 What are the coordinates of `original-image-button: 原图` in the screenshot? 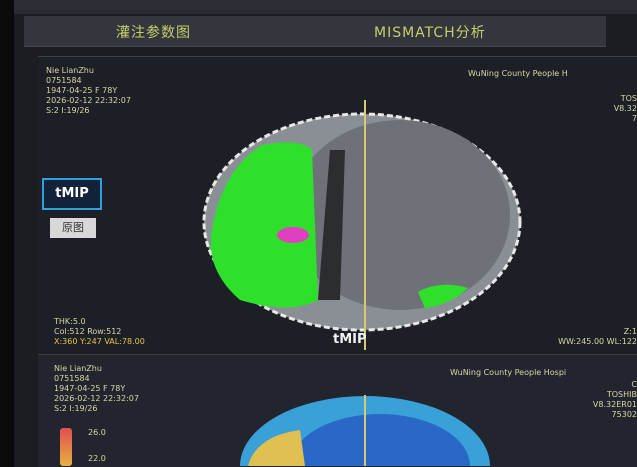 It's located at (73, 228).